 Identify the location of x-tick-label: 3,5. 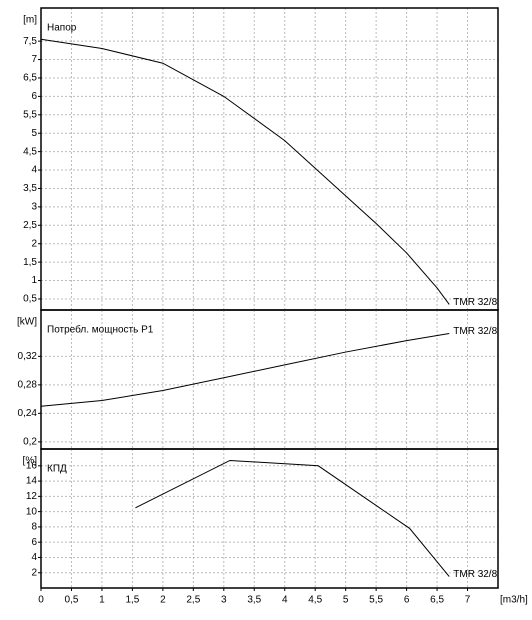
(254, 600).